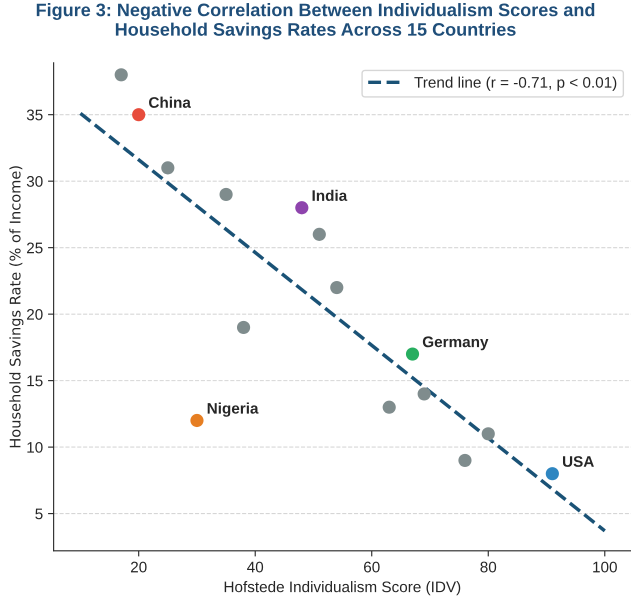 Image resolution: width=631 pixels, height=610 pixels. What do you see at coordinates (34, 248) in the screenshot?
I see `y-tick-label: 25` at bounding box center [34, 248].